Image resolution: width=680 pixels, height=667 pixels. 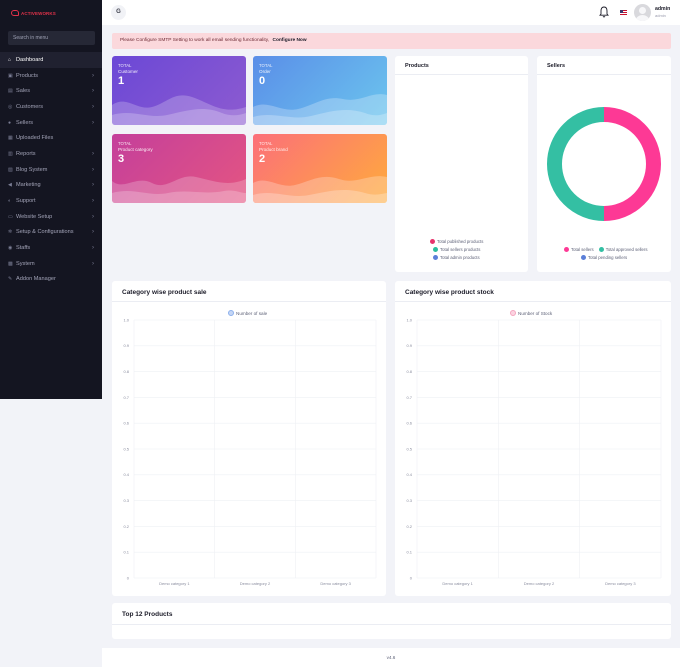 What do you see at coordinates (531, 313) in the screenshot?
I see `chart-legend: Number of Stock` at bounding box center [531, 313].